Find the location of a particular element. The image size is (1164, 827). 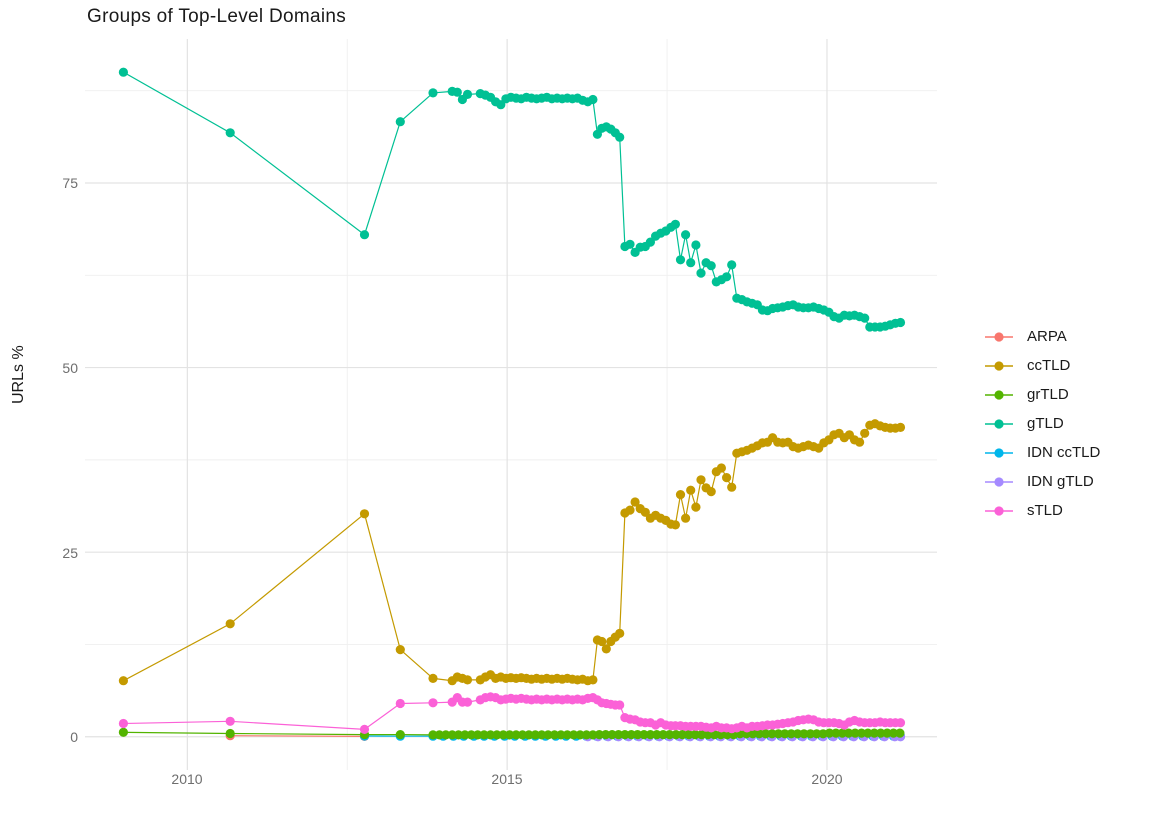

x-axis-tick-label: 2010 is located at coordinates (187, 779).